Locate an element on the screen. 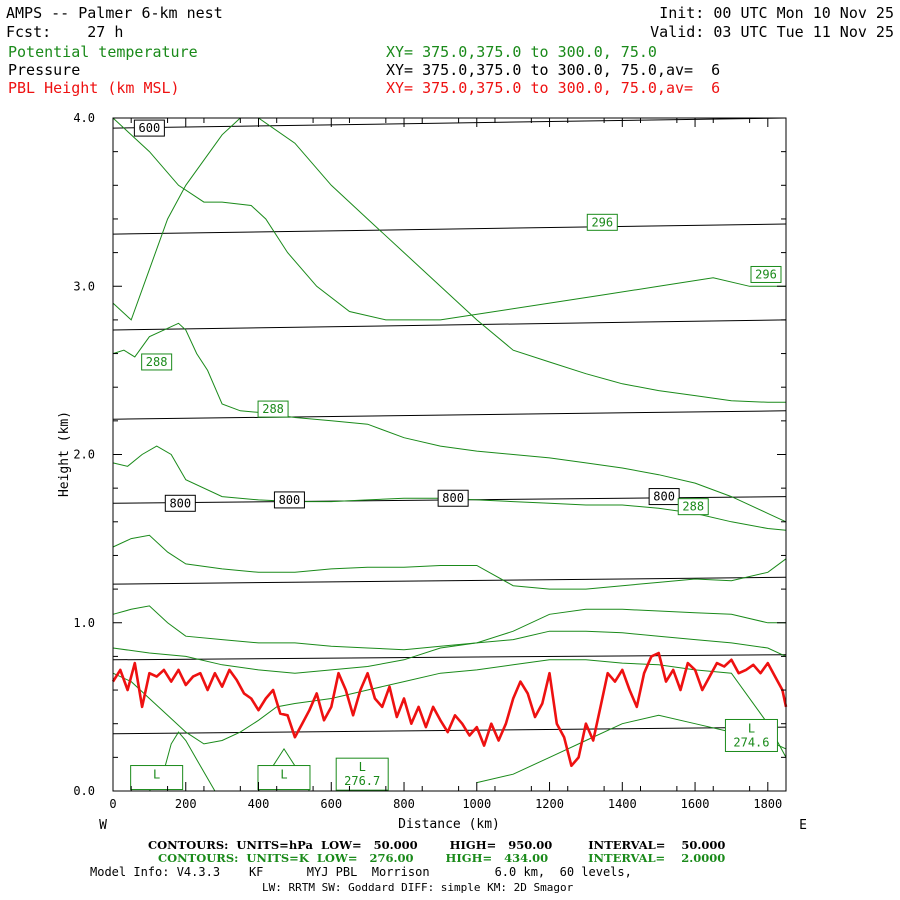 This screenshot has height=900, width=900. y-tick-label: 3.0 is located at coordinates (84, 286).